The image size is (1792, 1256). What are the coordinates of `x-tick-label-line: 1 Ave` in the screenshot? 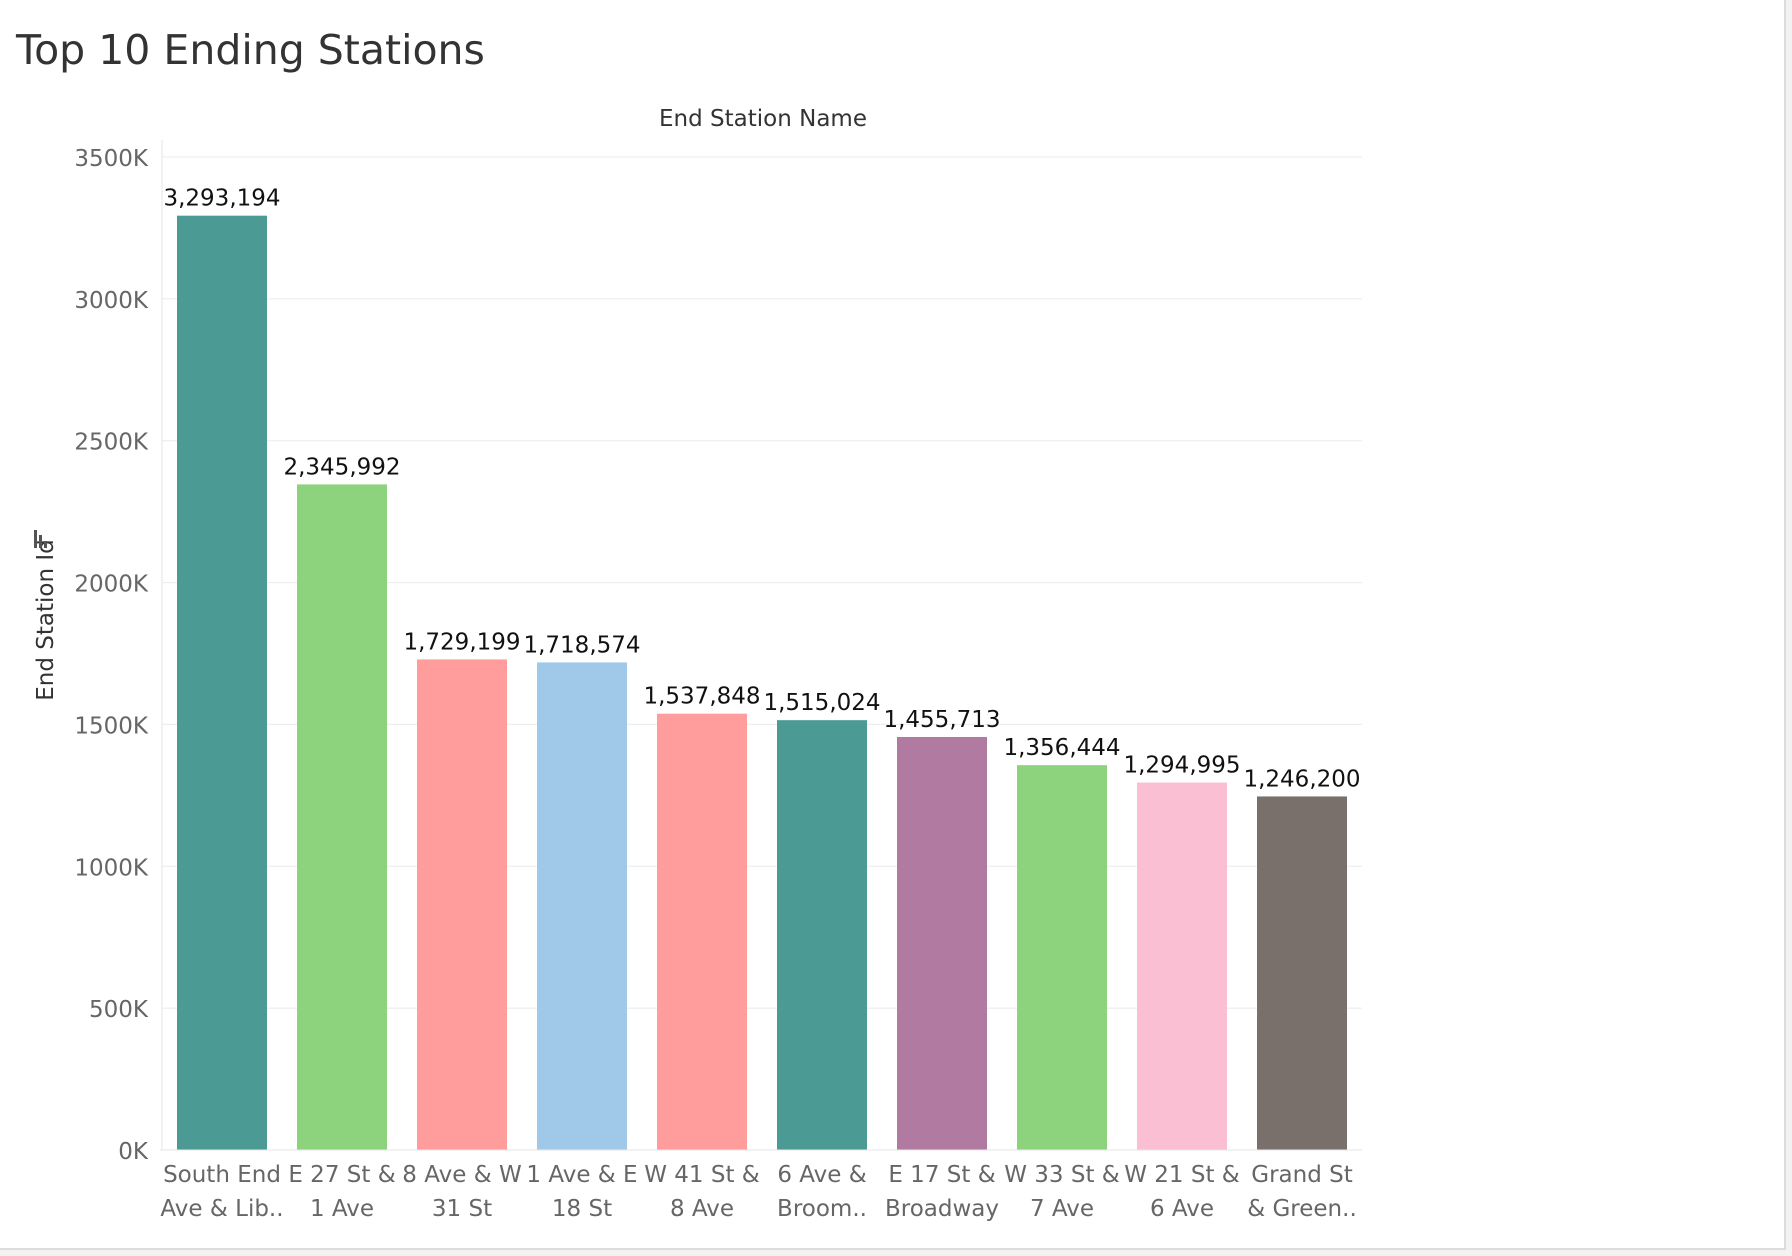 It's located at (342, 1209).